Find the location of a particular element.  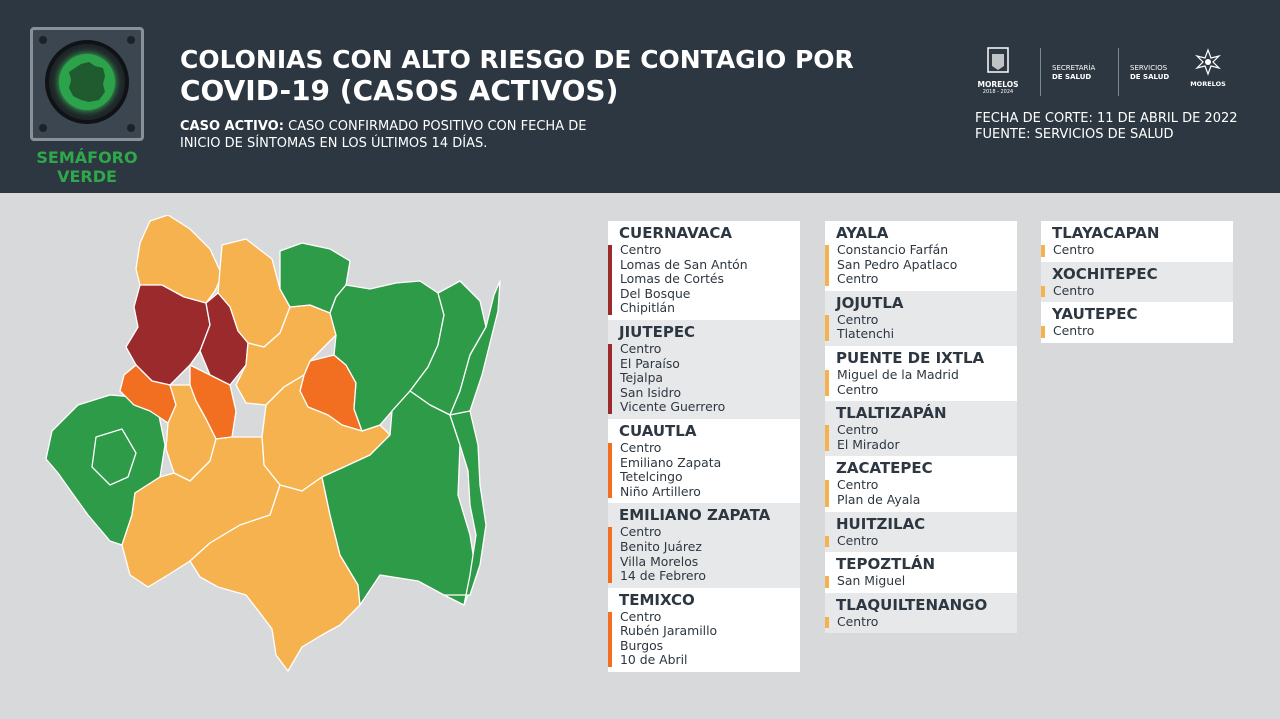

municipality-name: TEMIXCO is located at coordinates (657, 599).